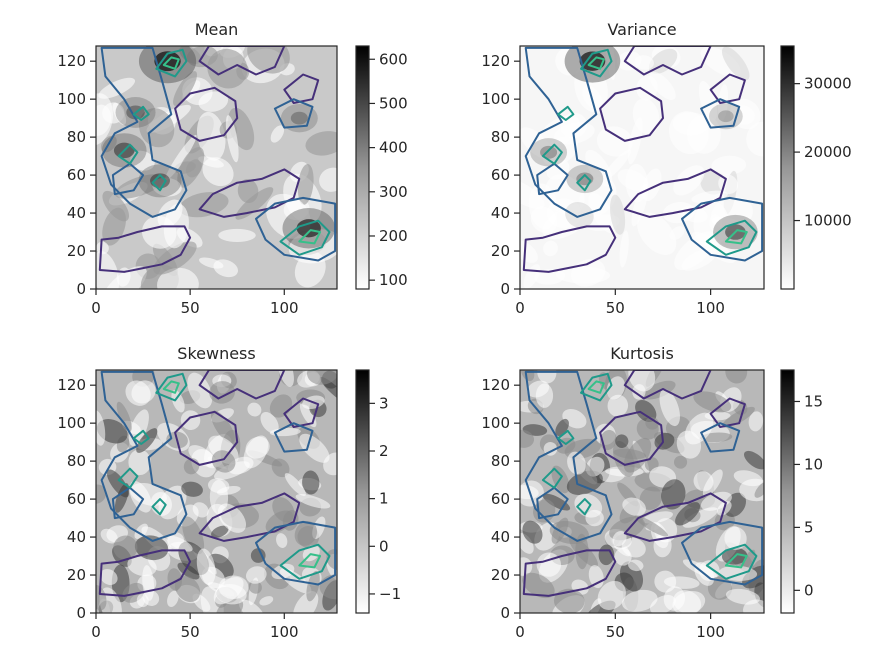 The image size is (889, 667). I want to click on chart-title: Kurtosis, so click(642, 353).